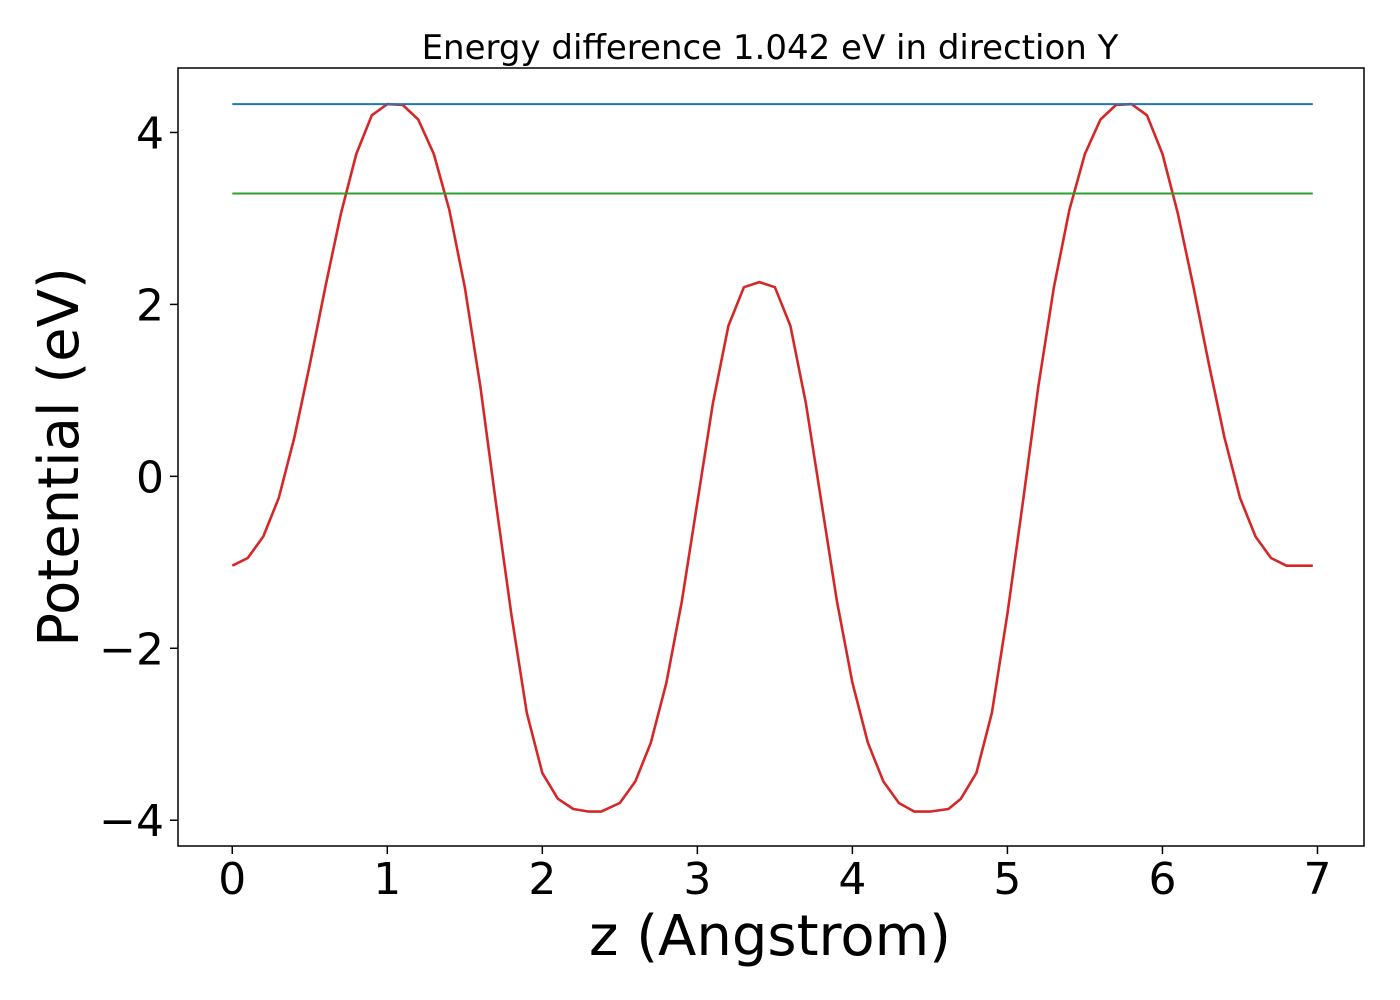  What do you see at coordinates (1007, 879) in the screenshot?
I see `x-tick-label: 5` at bounding box center [1007, 879].